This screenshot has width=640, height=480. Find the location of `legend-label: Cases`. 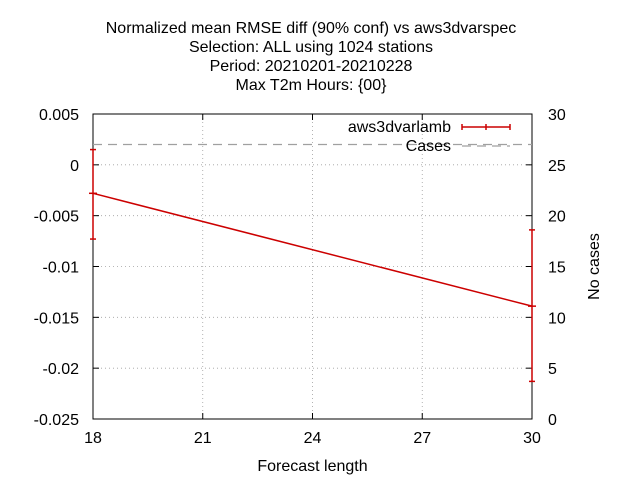

legend-label: Cases is located at coordinates (428, 146).